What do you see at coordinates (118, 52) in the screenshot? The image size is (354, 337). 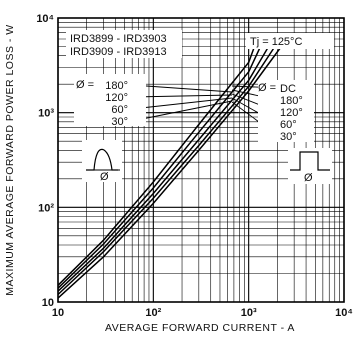 I see `device-label-line2: IRD3909 - IRD3913` at bounding box center [118, 52].